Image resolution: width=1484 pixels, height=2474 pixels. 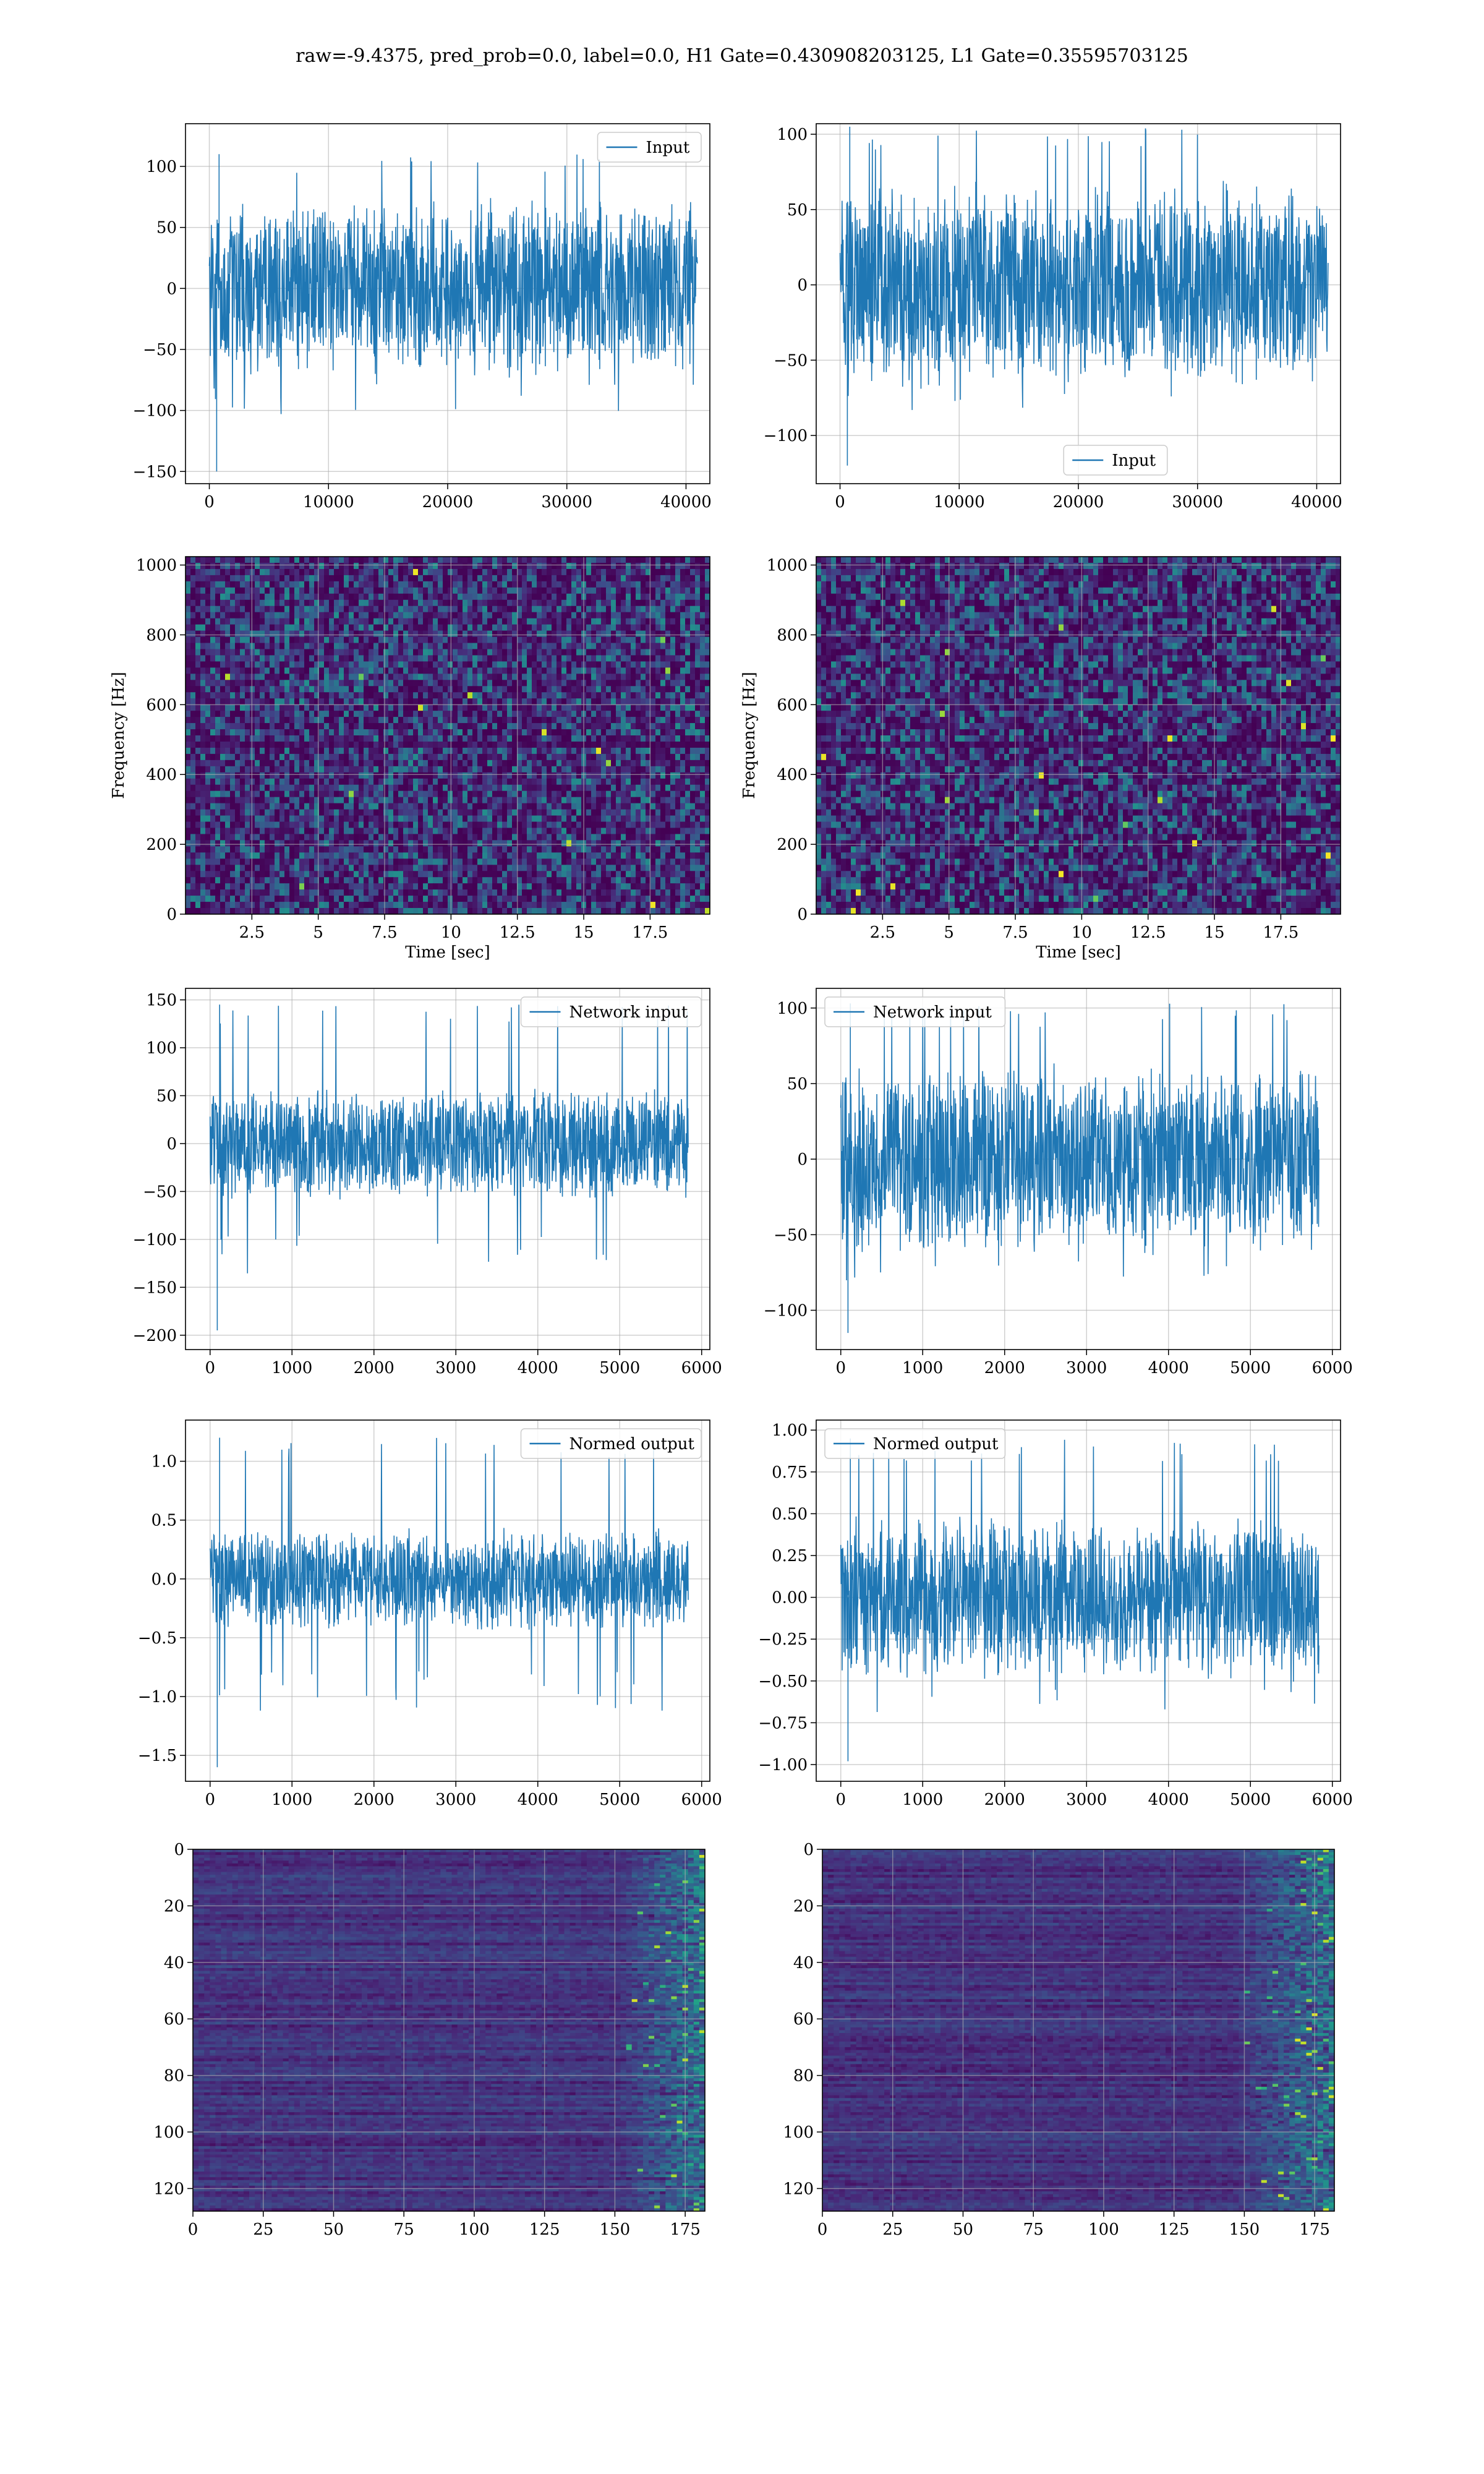 What do you see at coordinates (790, 1514) in the screenshot?
I see `y-tick-label: 0.50` at bounding box center [790, 1514].